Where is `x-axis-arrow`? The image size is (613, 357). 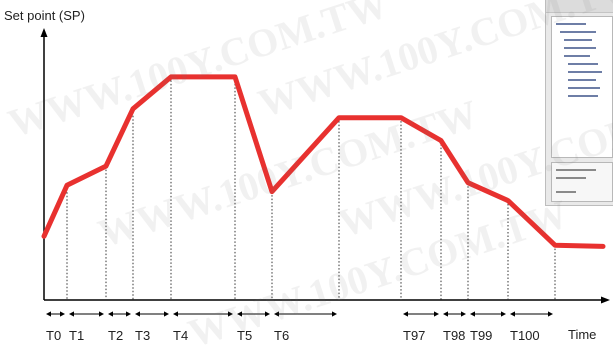 x-axis-arrow is located at coordinates (605, 300).